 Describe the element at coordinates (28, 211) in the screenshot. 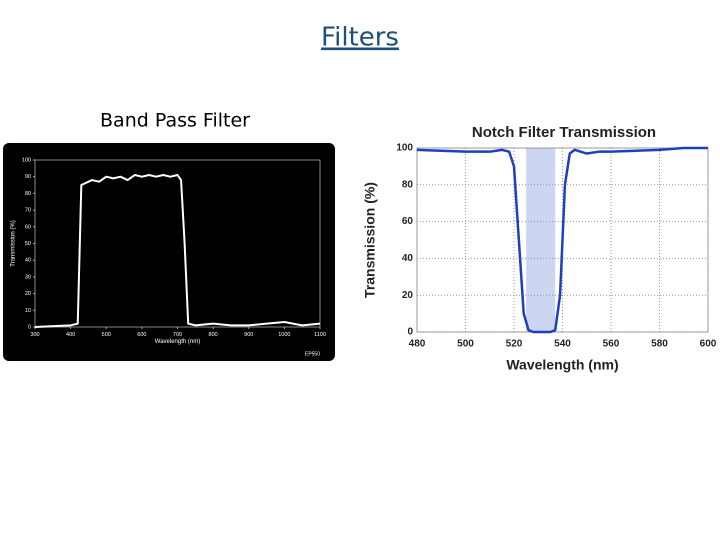

I see `y-tick-label: 70` at that location.